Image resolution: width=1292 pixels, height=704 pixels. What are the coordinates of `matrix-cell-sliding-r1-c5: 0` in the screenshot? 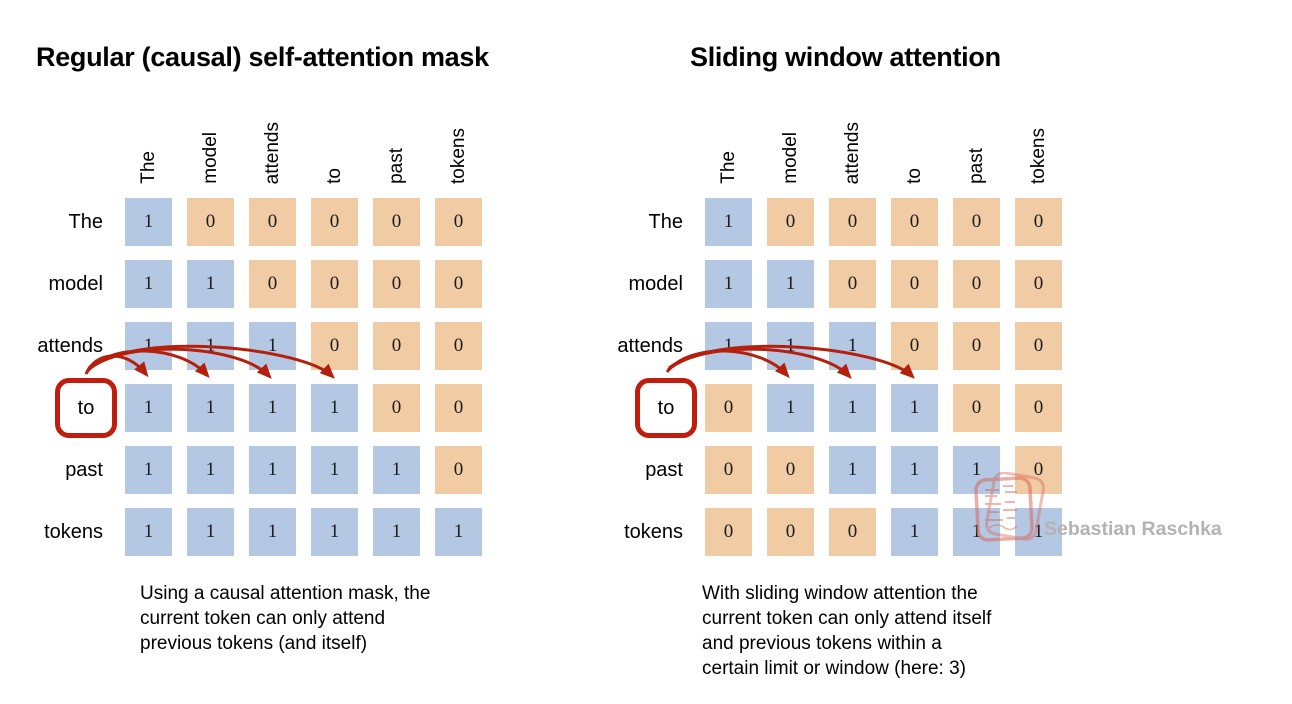 It's located at (1038, 284).